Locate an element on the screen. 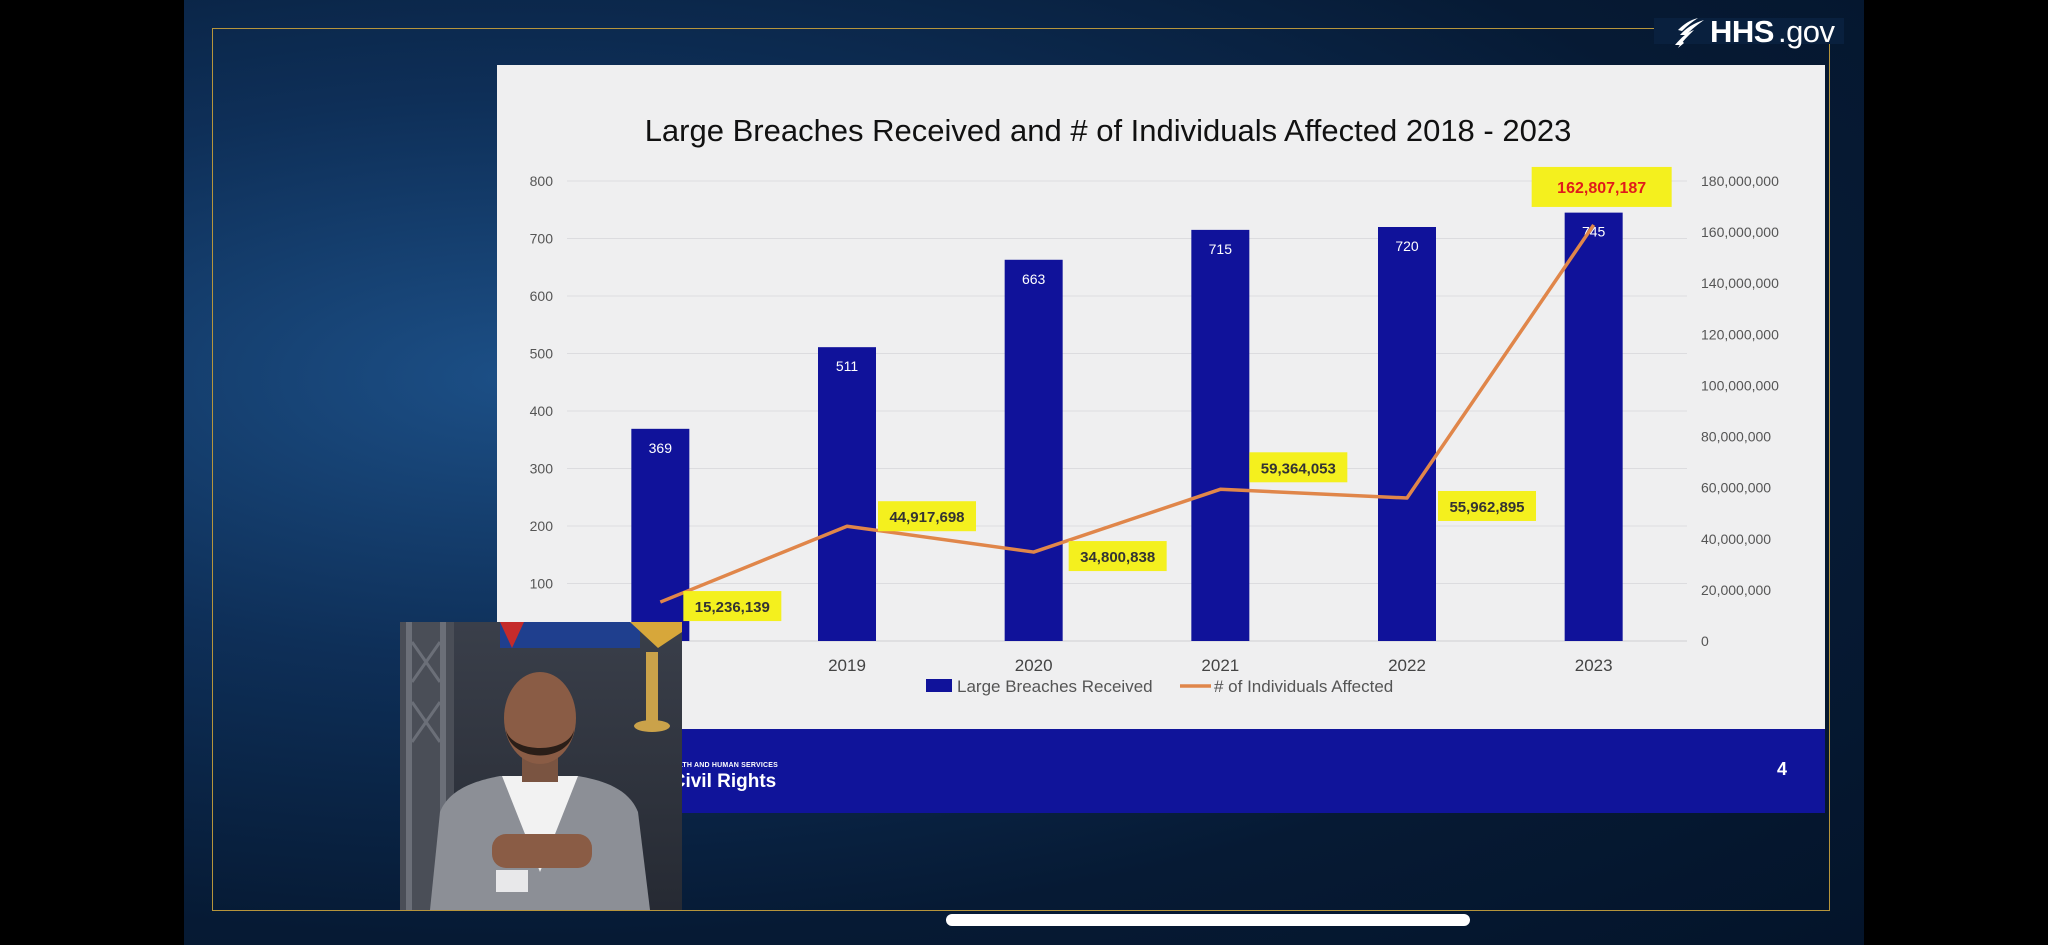 This screenshot has width=2048, height=945. line-value-label: 162,807,187 is located at coordinates (1601, 188).